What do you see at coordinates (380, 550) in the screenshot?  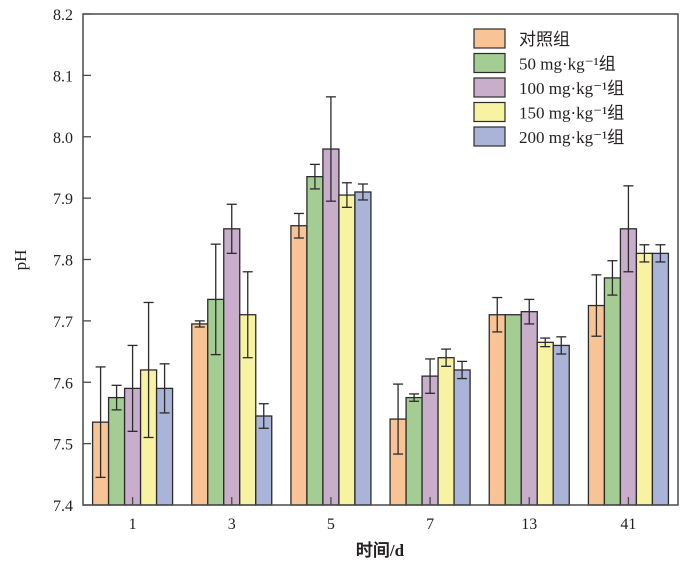 I see `x-axis-label: 时间/d` at bounding box center [380, 550].